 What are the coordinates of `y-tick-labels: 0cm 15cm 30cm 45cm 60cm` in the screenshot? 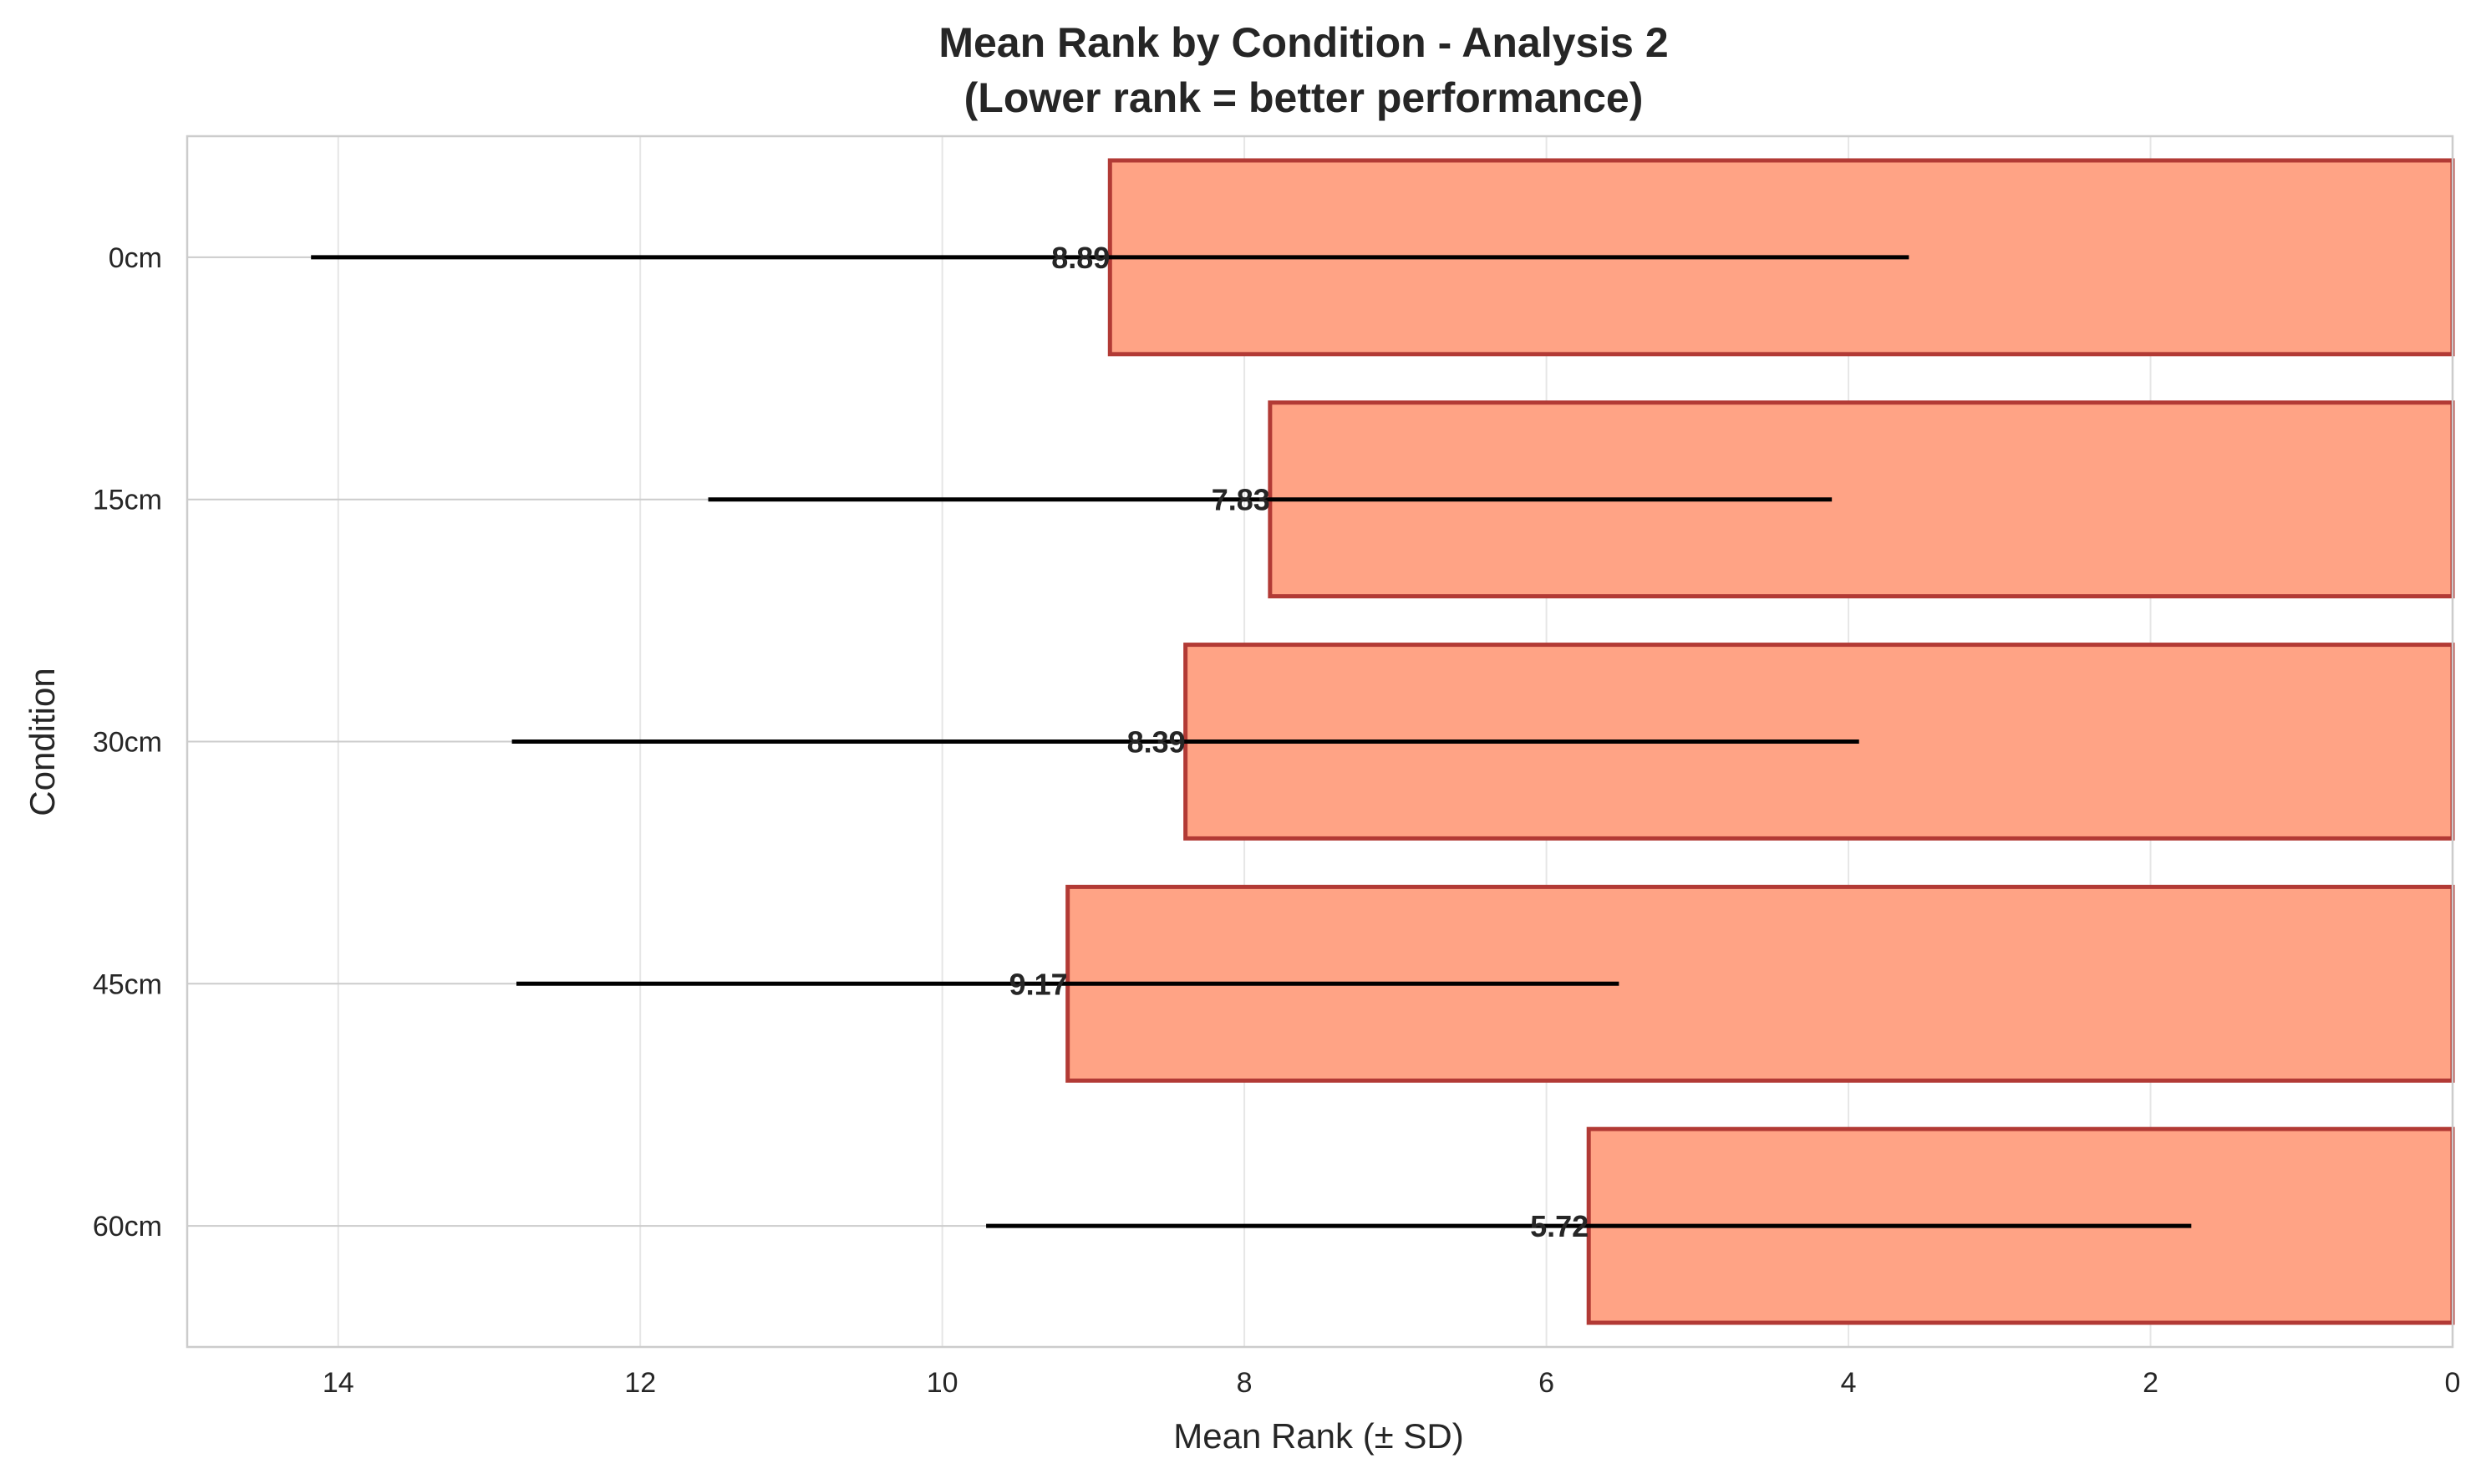 It's located at (127, 742).